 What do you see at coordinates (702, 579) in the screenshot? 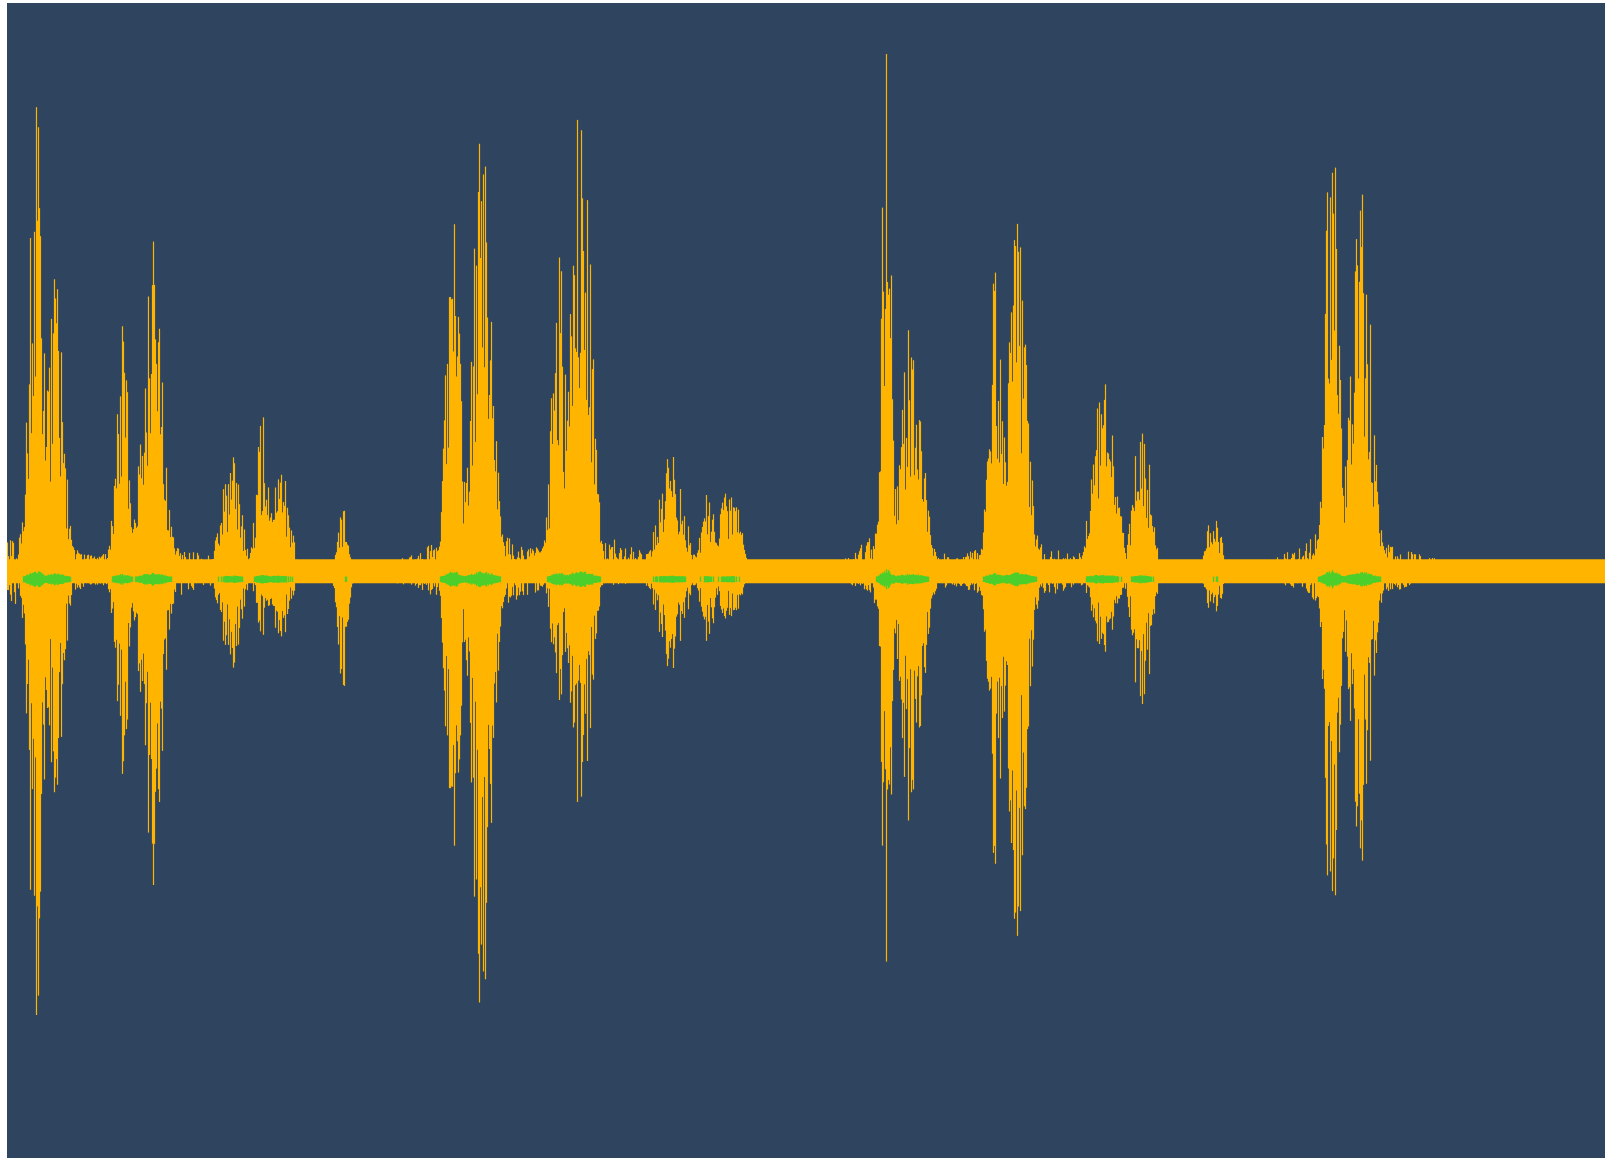
I see `secondary-waveform-series` at bounding box center [702, 579].